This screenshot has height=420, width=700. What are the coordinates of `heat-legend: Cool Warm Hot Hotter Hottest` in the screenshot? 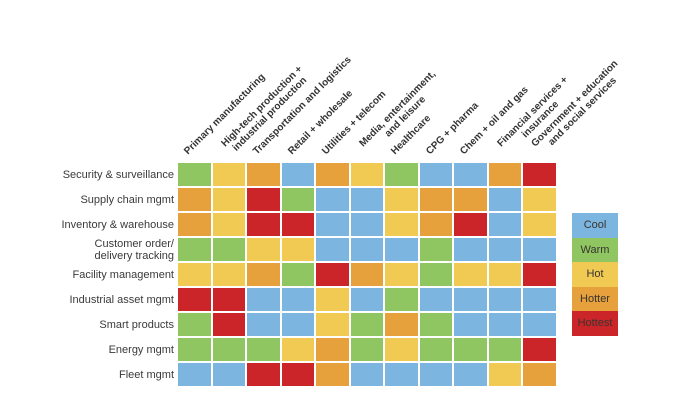 It's located at (595, 274).